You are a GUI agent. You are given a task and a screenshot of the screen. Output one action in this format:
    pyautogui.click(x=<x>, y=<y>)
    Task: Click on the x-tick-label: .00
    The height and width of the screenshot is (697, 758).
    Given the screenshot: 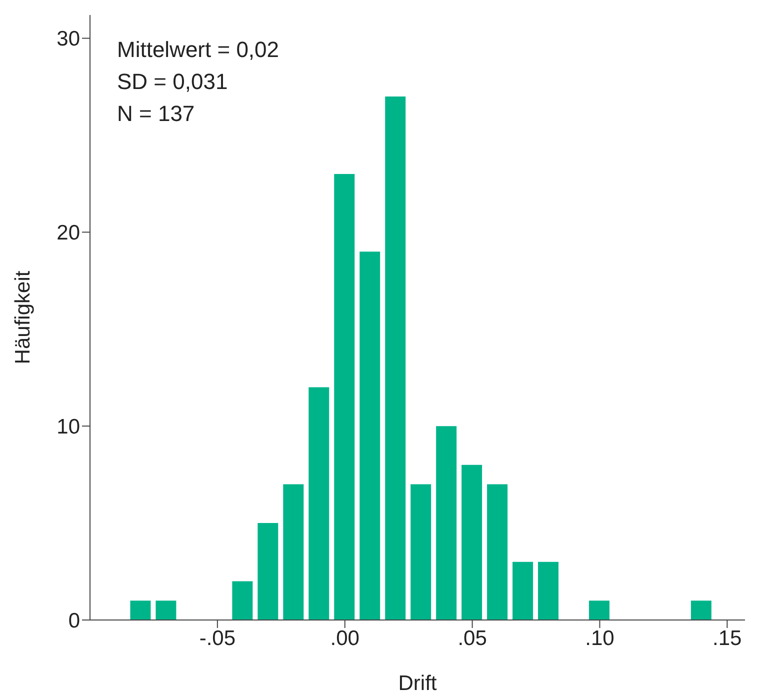 What is the action you would take?
    pyautogui.click(x=345, y=638)
    